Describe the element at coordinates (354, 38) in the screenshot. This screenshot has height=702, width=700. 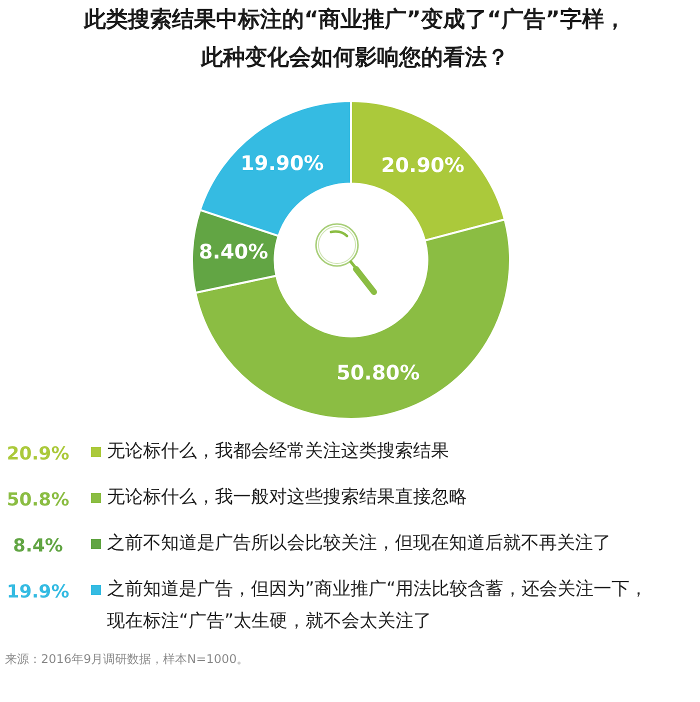
I see `chart-title: 此类搜索结果中标注的“商业推广”变成了“广告”字样，此种变化会如何影响您的看法？` at that location.